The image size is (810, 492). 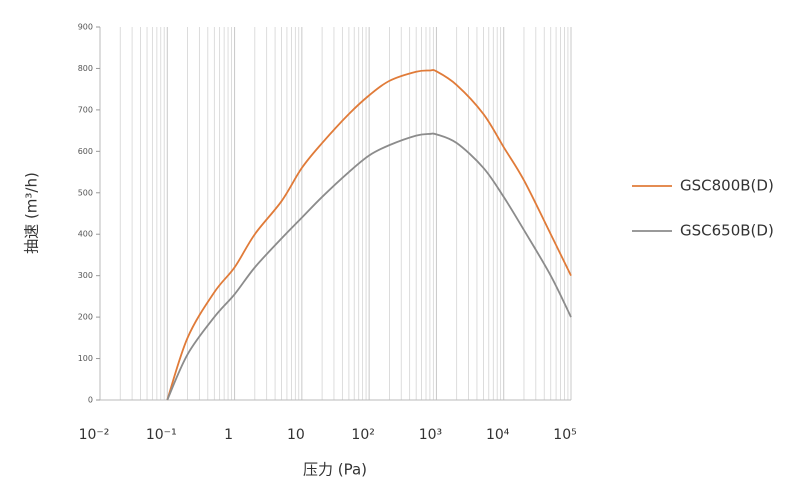 What do you see at coordinates (85, 234) in the screenshot?
I see `y-tick-label: 400` at bounding box center [85, 234].